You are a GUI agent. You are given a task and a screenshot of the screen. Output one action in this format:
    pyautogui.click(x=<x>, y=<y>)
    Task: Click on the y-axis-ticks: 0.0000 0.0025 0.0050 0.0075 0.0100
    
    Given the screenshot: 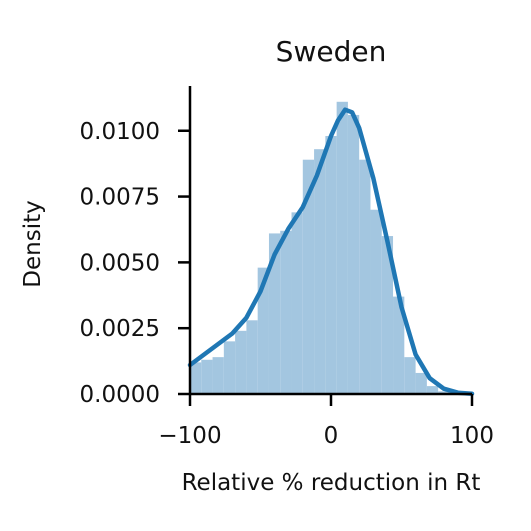 What is the action you would take?
    pyautogui.click(x=135, y=263)
    